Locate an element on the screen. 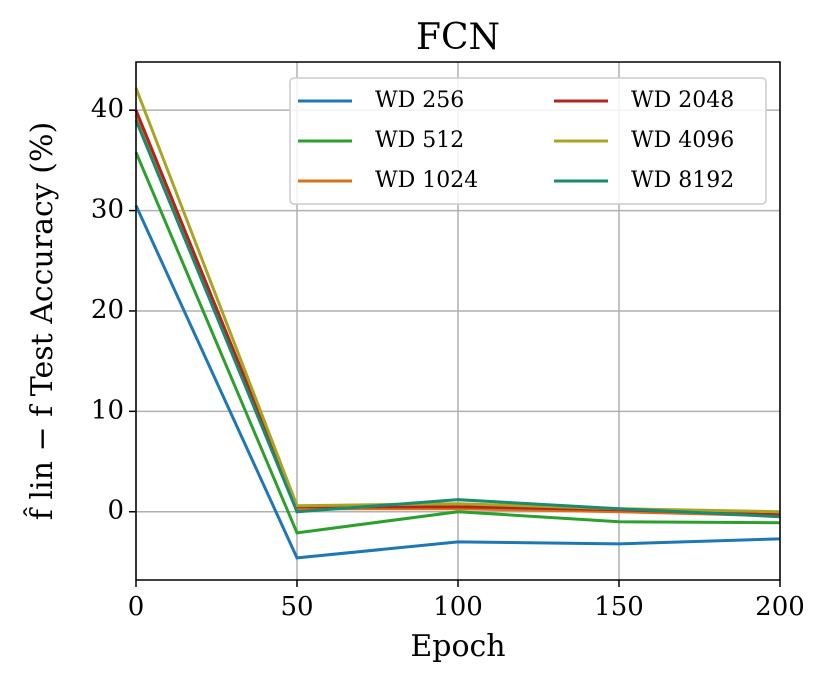 Image resolution: width=830 pixels, height=692 pixels. y-tick-label: 10 is located at coordinates (107, 410).